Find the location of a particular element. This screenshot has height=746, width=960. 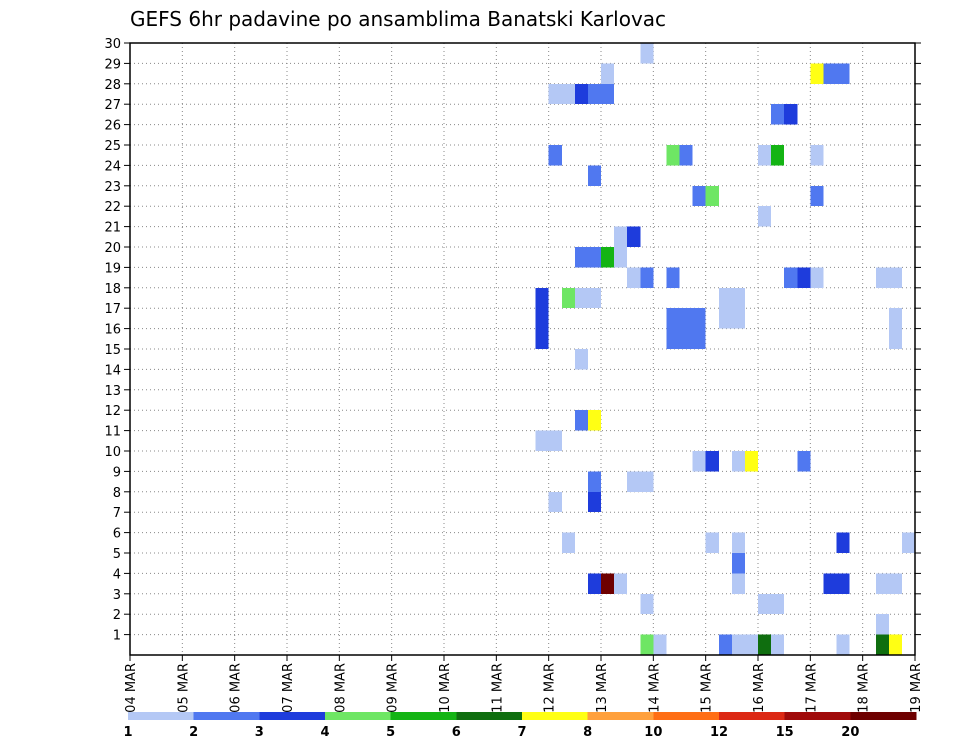

y-tick-label: 23 is located at coordinates (112, 187).